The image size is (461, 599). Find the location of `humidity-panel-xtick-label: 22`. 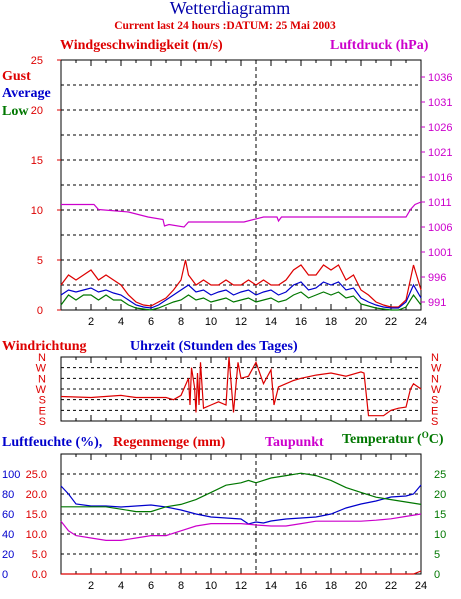

humidity-panel-xtick-label: 22 is located at coordinates (391, 586).